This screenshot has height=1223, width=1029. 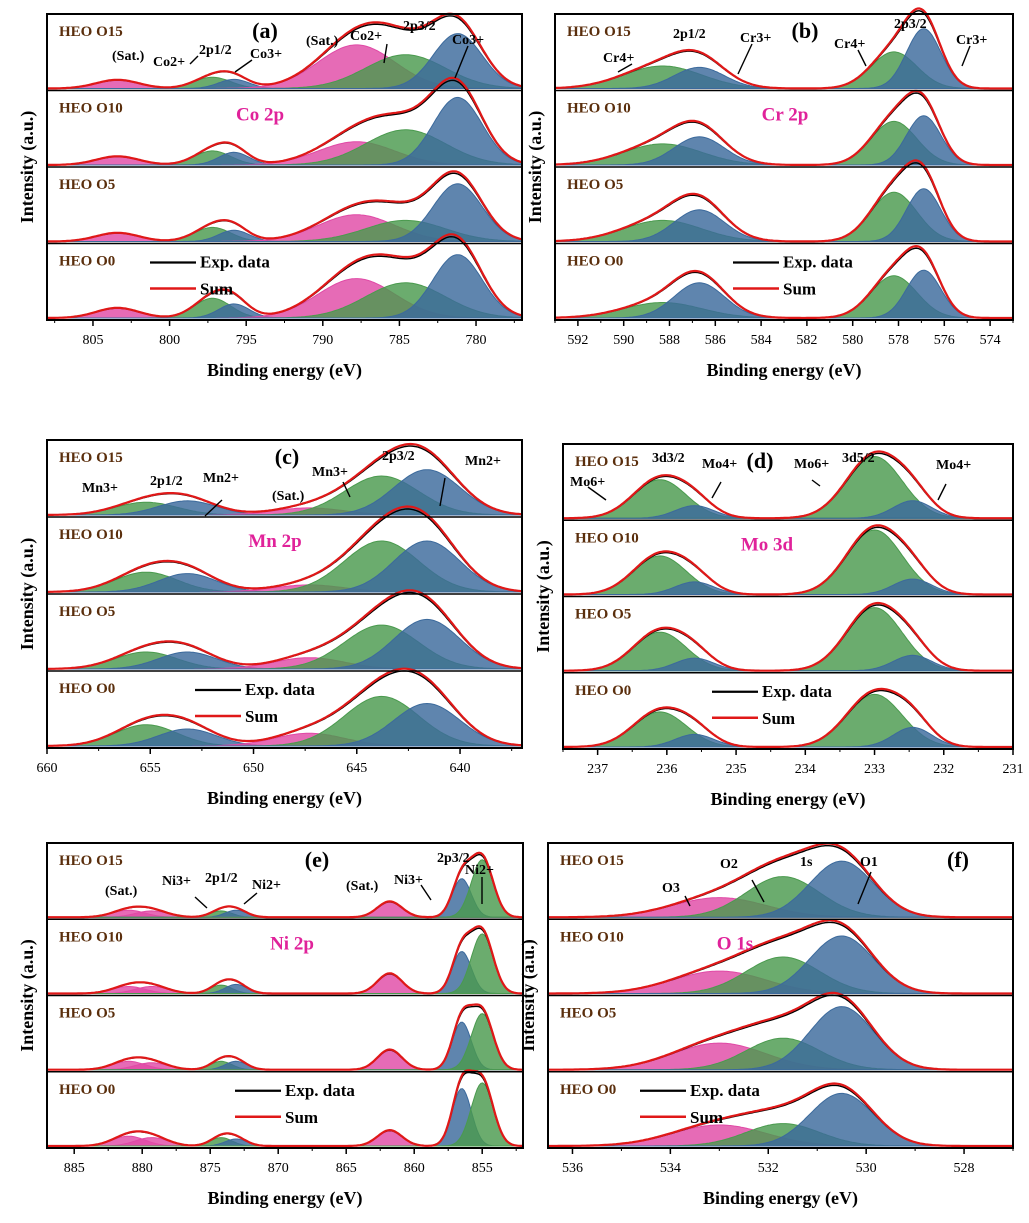 What do you see at coordinates (944, 340) in the screenshot?
I see `x-tick-label: 576` at bounding box center [944, 340].